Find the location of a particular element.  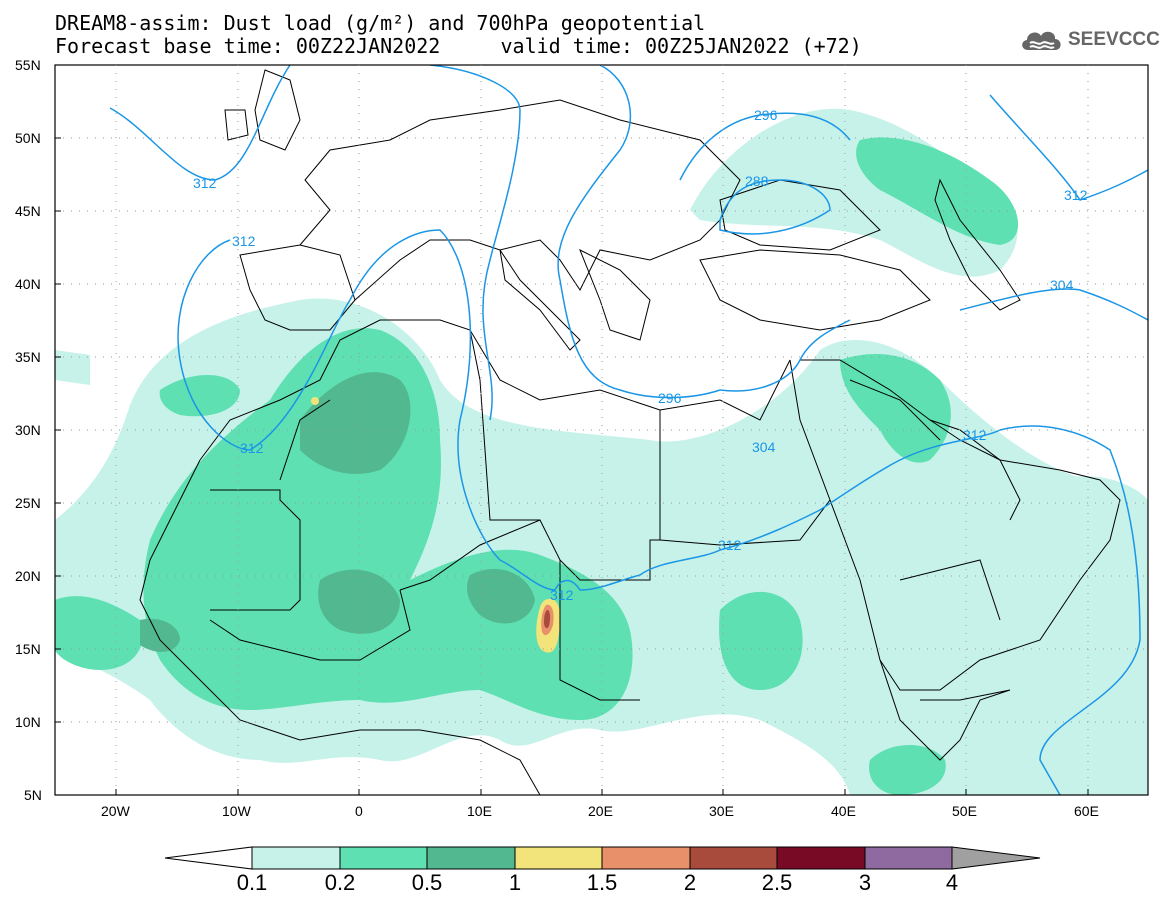

lon-label: 40E is located at coordinates (843, 811).